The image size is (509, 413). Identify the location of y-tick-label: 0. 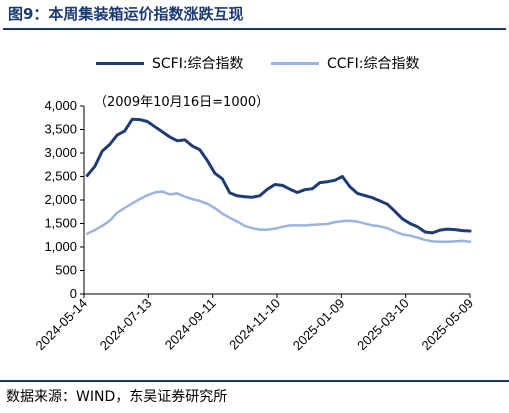
(73, 293).